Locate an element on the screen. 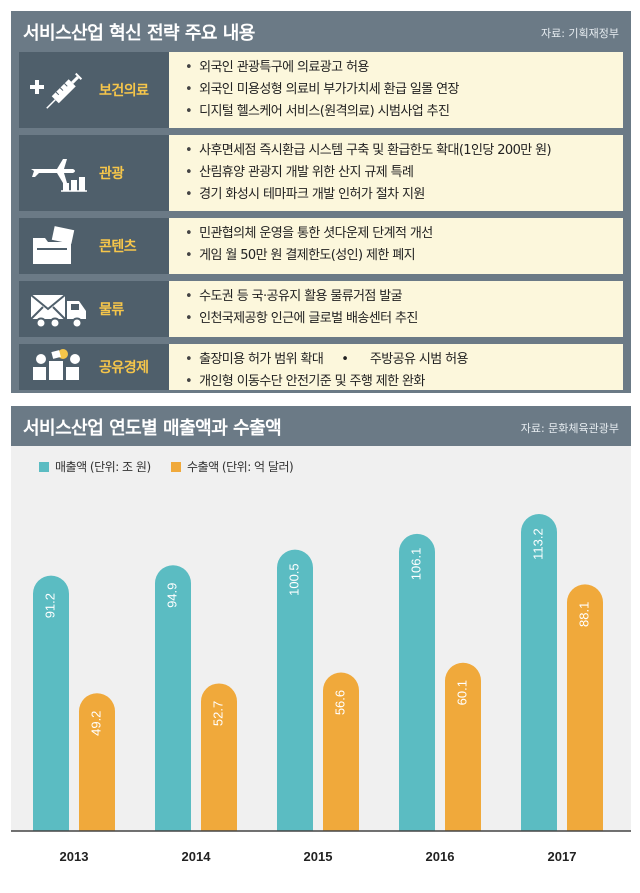 Image resolution: width=640 pixels, height=893 pixels. legend-label-exports: 수출액 (단위: 억 달러) is located at coordinates (240, 467).